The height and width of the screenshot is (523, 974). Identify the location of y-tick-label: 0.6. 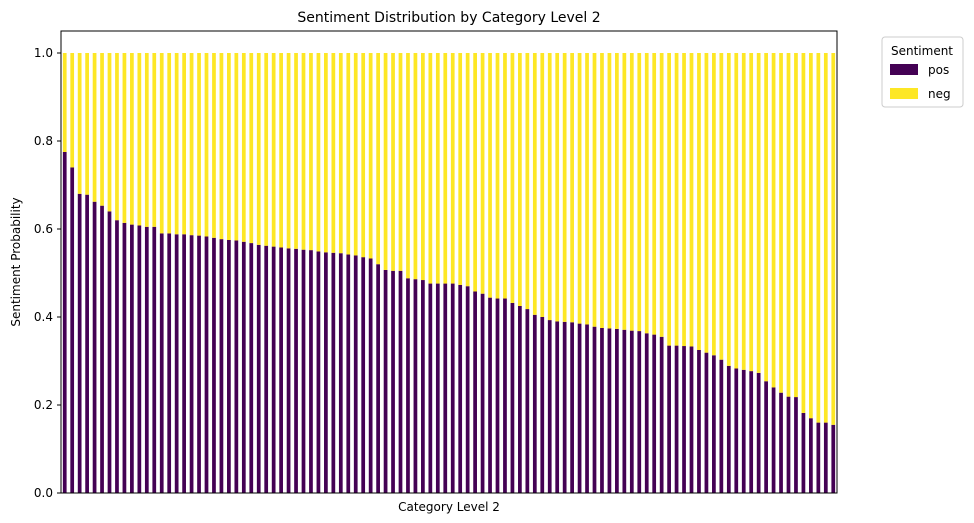
(43, 229).